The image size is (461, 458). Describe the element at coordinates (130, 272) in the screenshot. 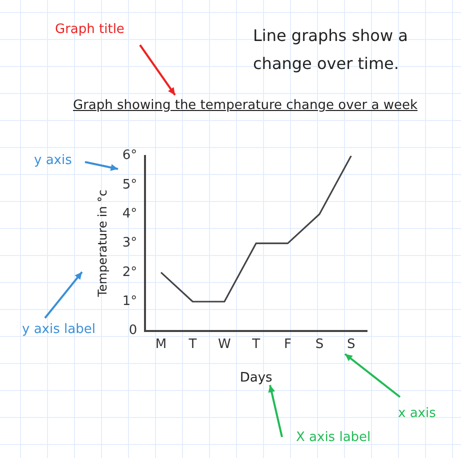

I see `y-tick-label: 2°` at that location.